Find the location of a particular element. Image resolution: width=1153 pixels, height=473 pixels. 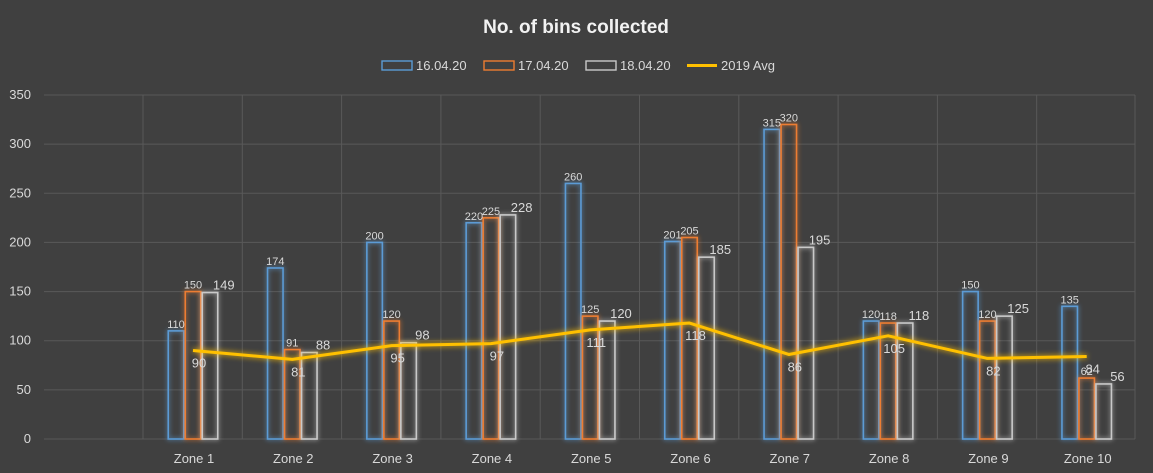

y-tick-label: 0 is located at coordinates (27, 438).